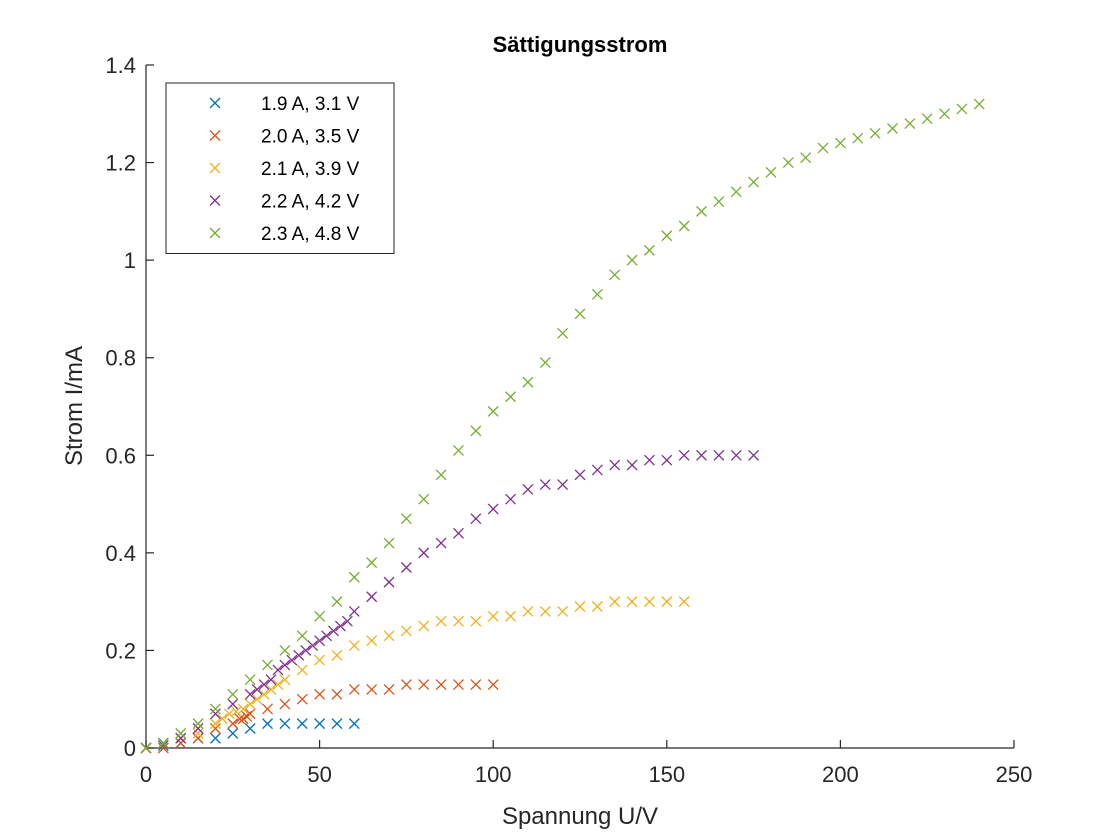 The width and height of the screenshot is (1120, 840). I want to click on legend-item: 2.2 A, 4.2 V, so click(284, 202).